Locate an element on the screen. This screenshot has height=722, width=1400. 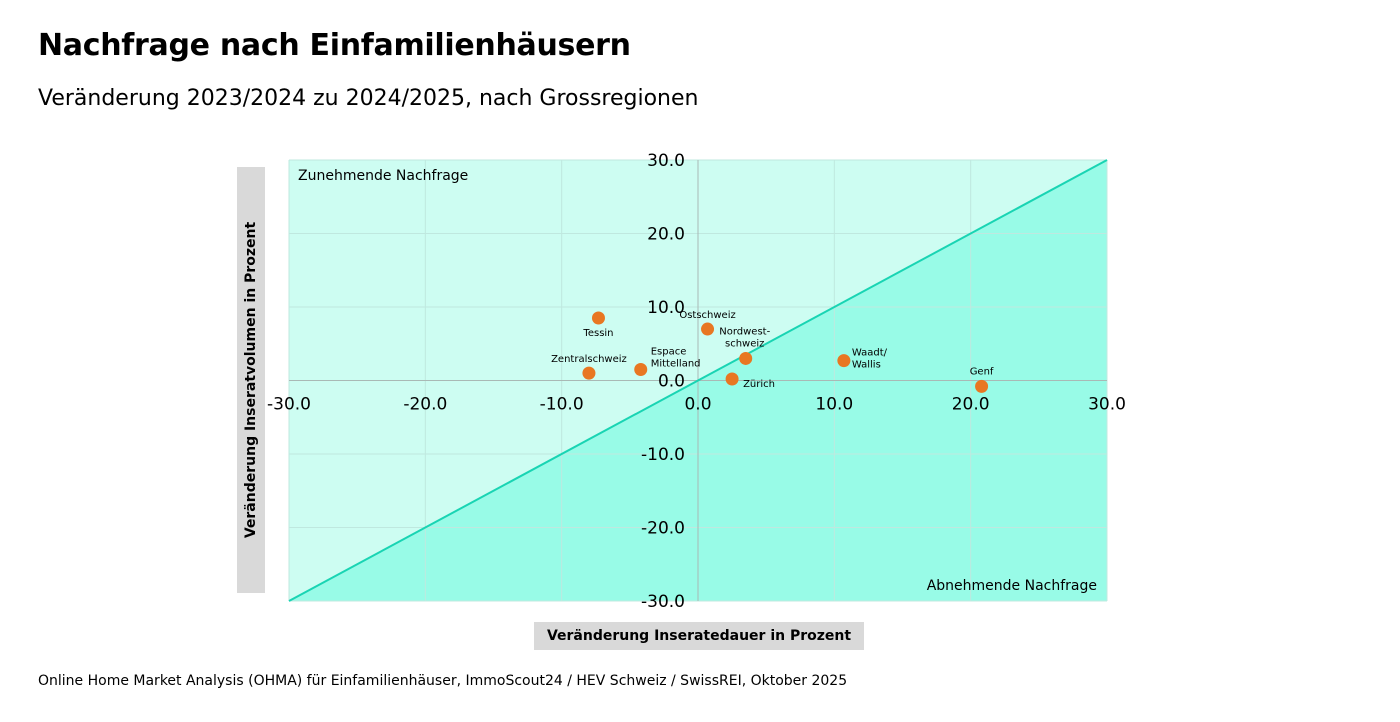
y-tick-label: 10.0 is located at coordinates (666, 308).